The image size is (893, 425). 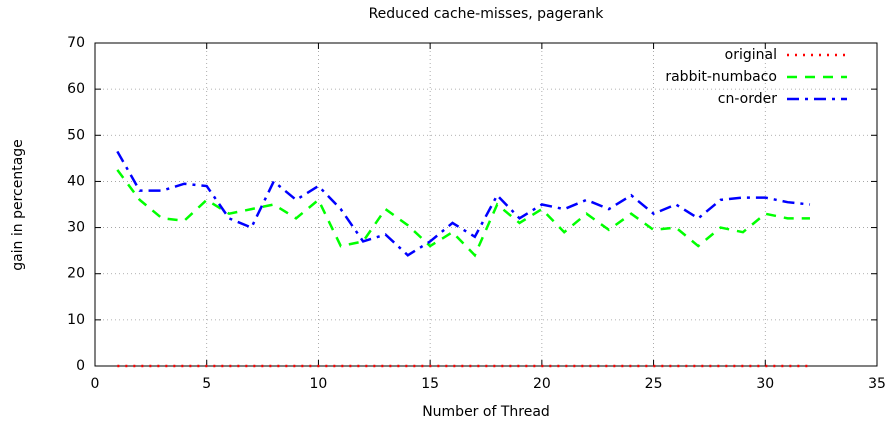 I want to click on y-tick-label: 30, so click(x=76, y=228).